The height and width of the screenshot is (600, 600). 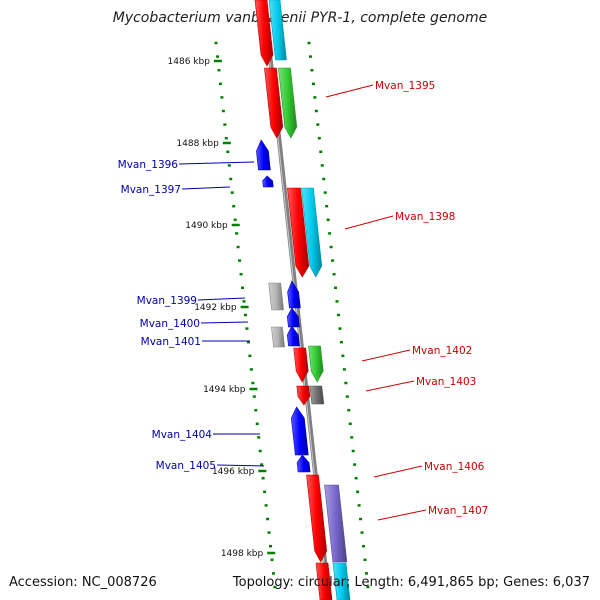 What do you see at coordinates (442, 351) in the screenshot?
I see `gene-label: Mvan_1402` at bounding box center [442, 351].